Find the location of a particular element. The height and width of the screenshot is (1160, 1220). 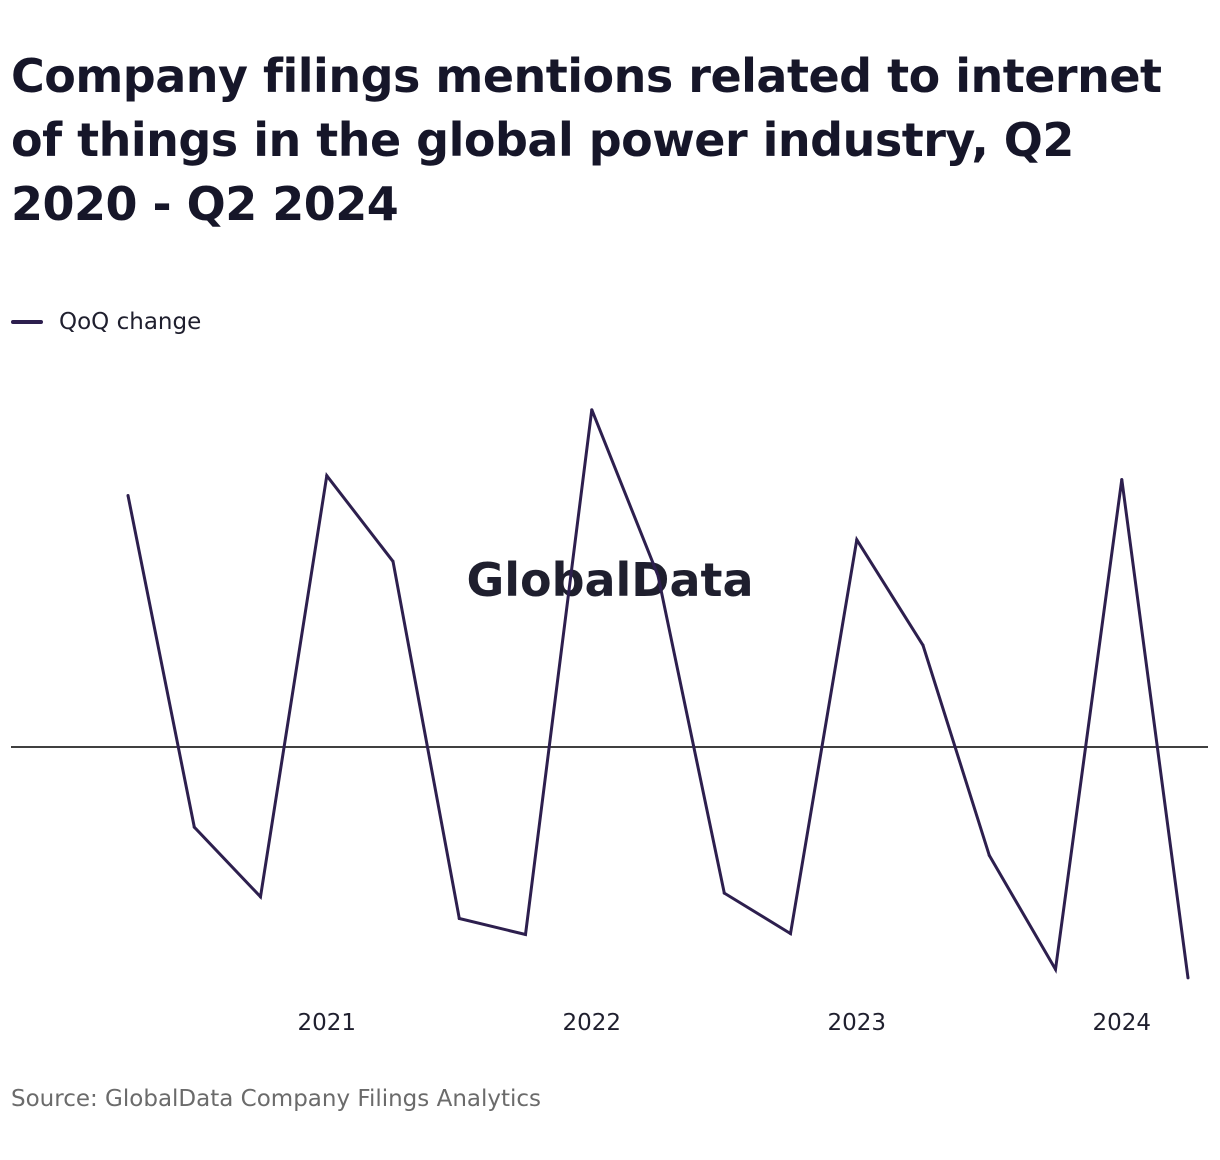

x-tick-label: 2024 is located at coordinates (1121, 1023).